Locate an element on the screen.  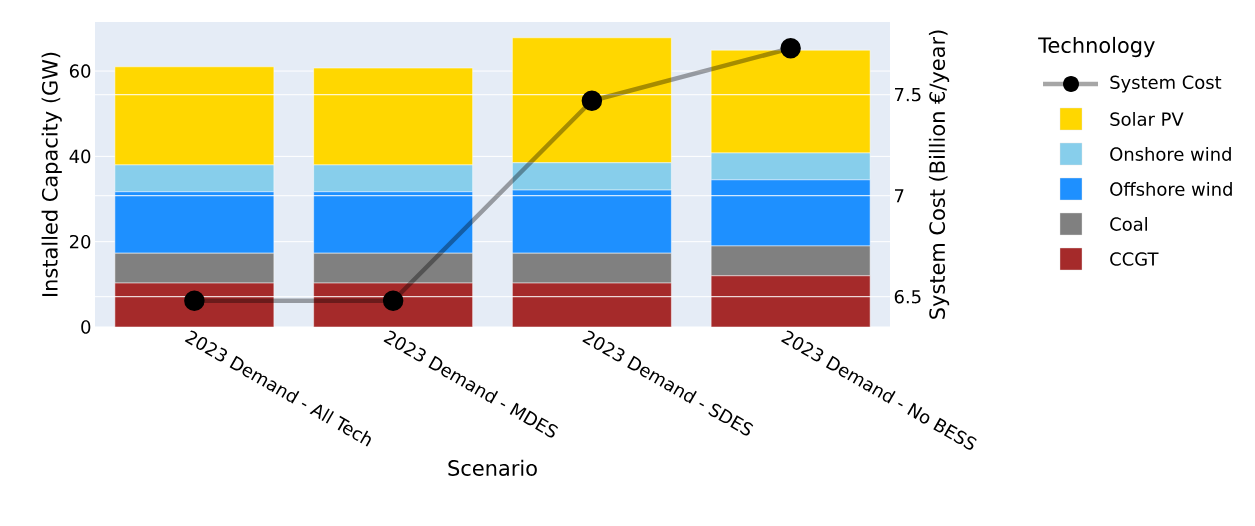
y2-tick-label: 7 is located at coordinates (899, 196).